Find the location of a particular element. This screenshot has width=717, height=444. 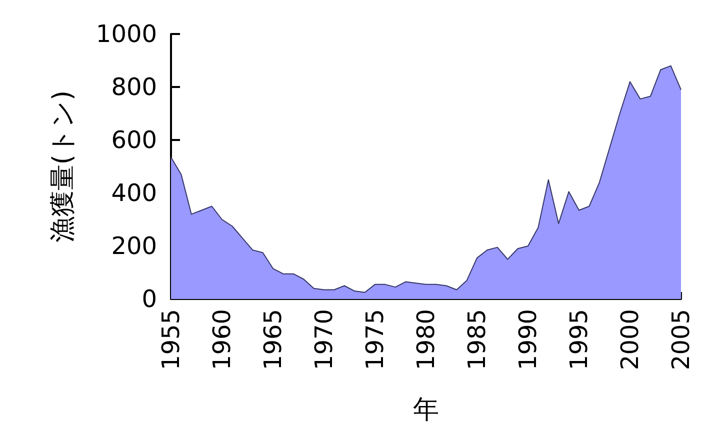

y-tick-label: 0 is located at coordinates (149, 299).